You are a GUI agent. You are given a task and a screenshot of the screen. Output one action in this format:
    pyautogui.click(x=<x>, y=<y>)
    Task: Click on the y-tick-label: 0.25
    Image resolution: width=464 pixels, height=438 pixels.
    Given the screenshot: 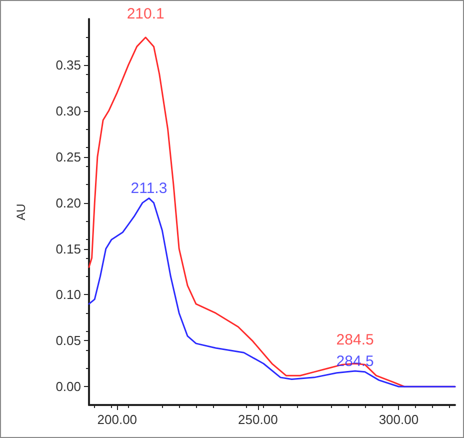 What is the action you would take?
    pyautogui.click(x=68, y=156)
    